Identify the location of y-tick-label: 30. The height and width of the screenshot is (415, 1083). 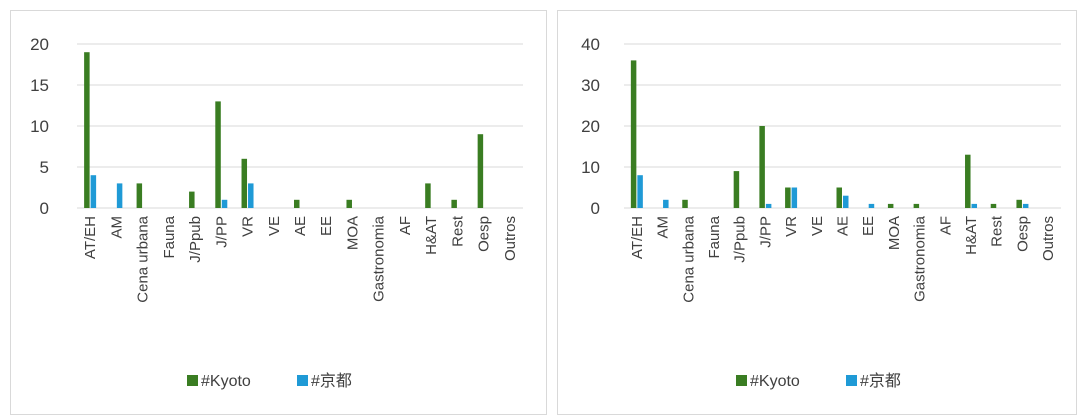
(590, 85).